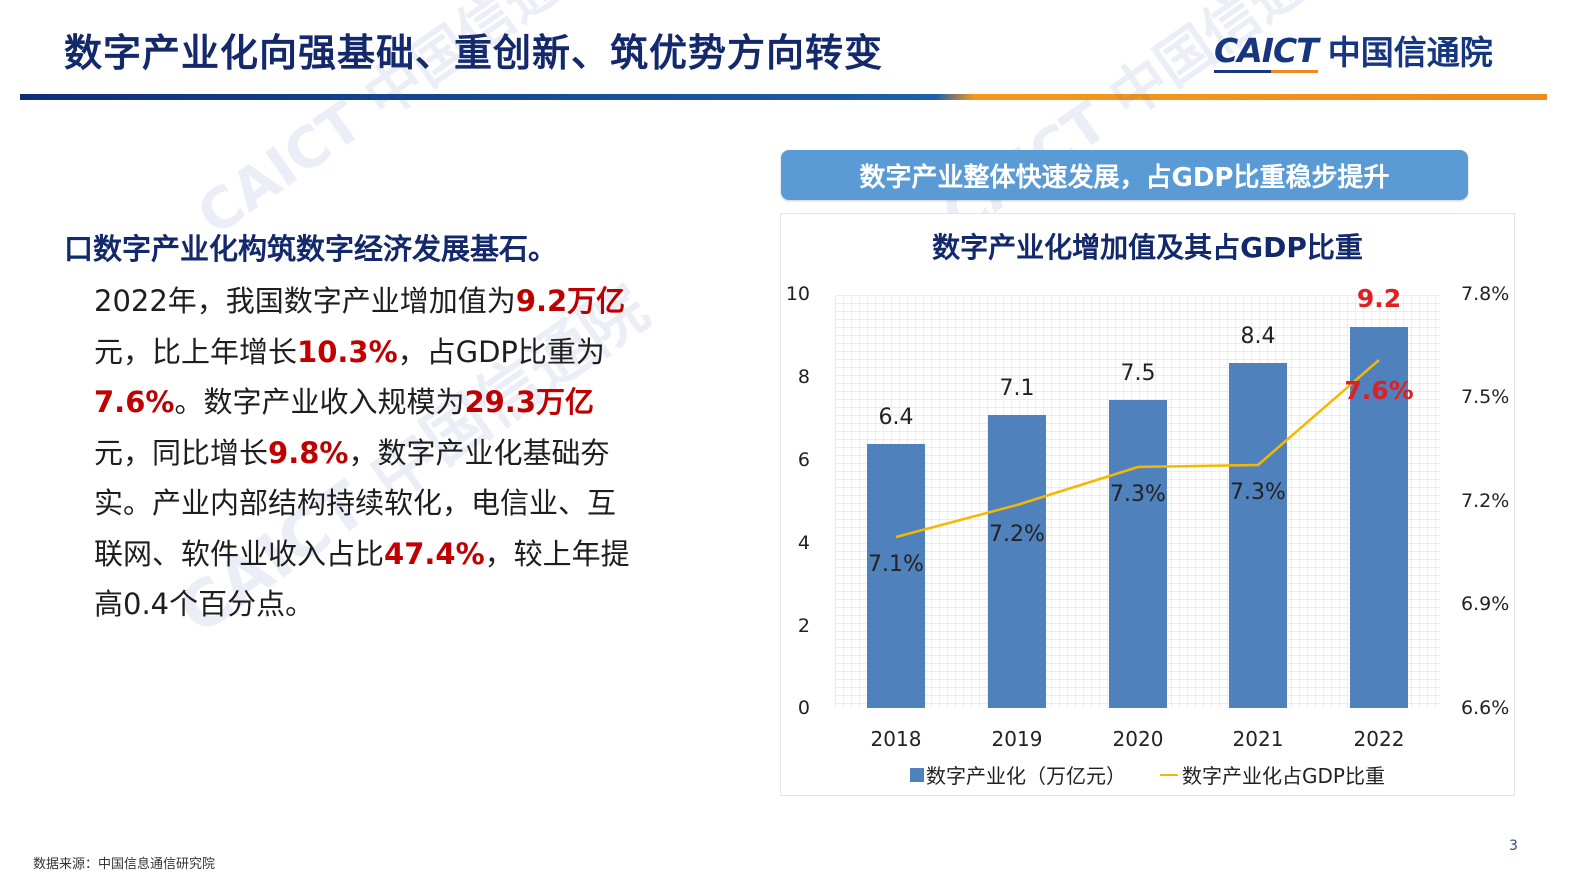 The height and width of the screenshot is (894, 1587). I want to click on y-right-tick: 7.5%, so click(1485, 397).